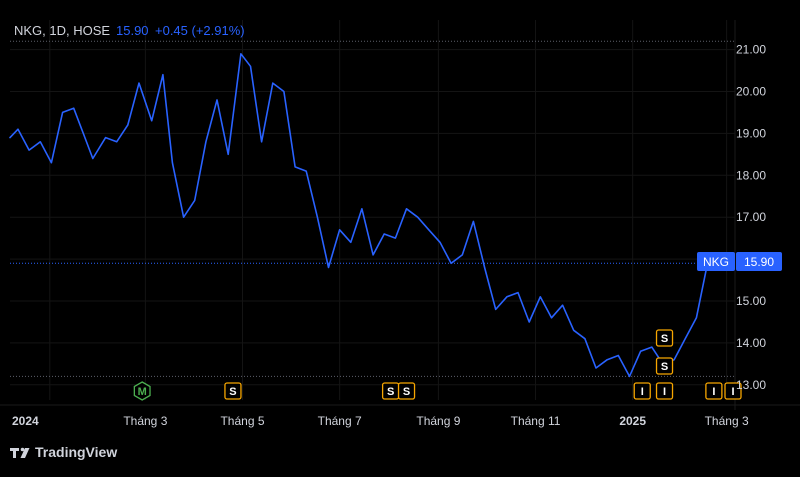 Image resolution: width=800 pixels, height=477 pixels. What do you see at coordinates (632, 421) in the screenshot?
I see `x-tick-label: 2025` at bounding box center [632, 421].